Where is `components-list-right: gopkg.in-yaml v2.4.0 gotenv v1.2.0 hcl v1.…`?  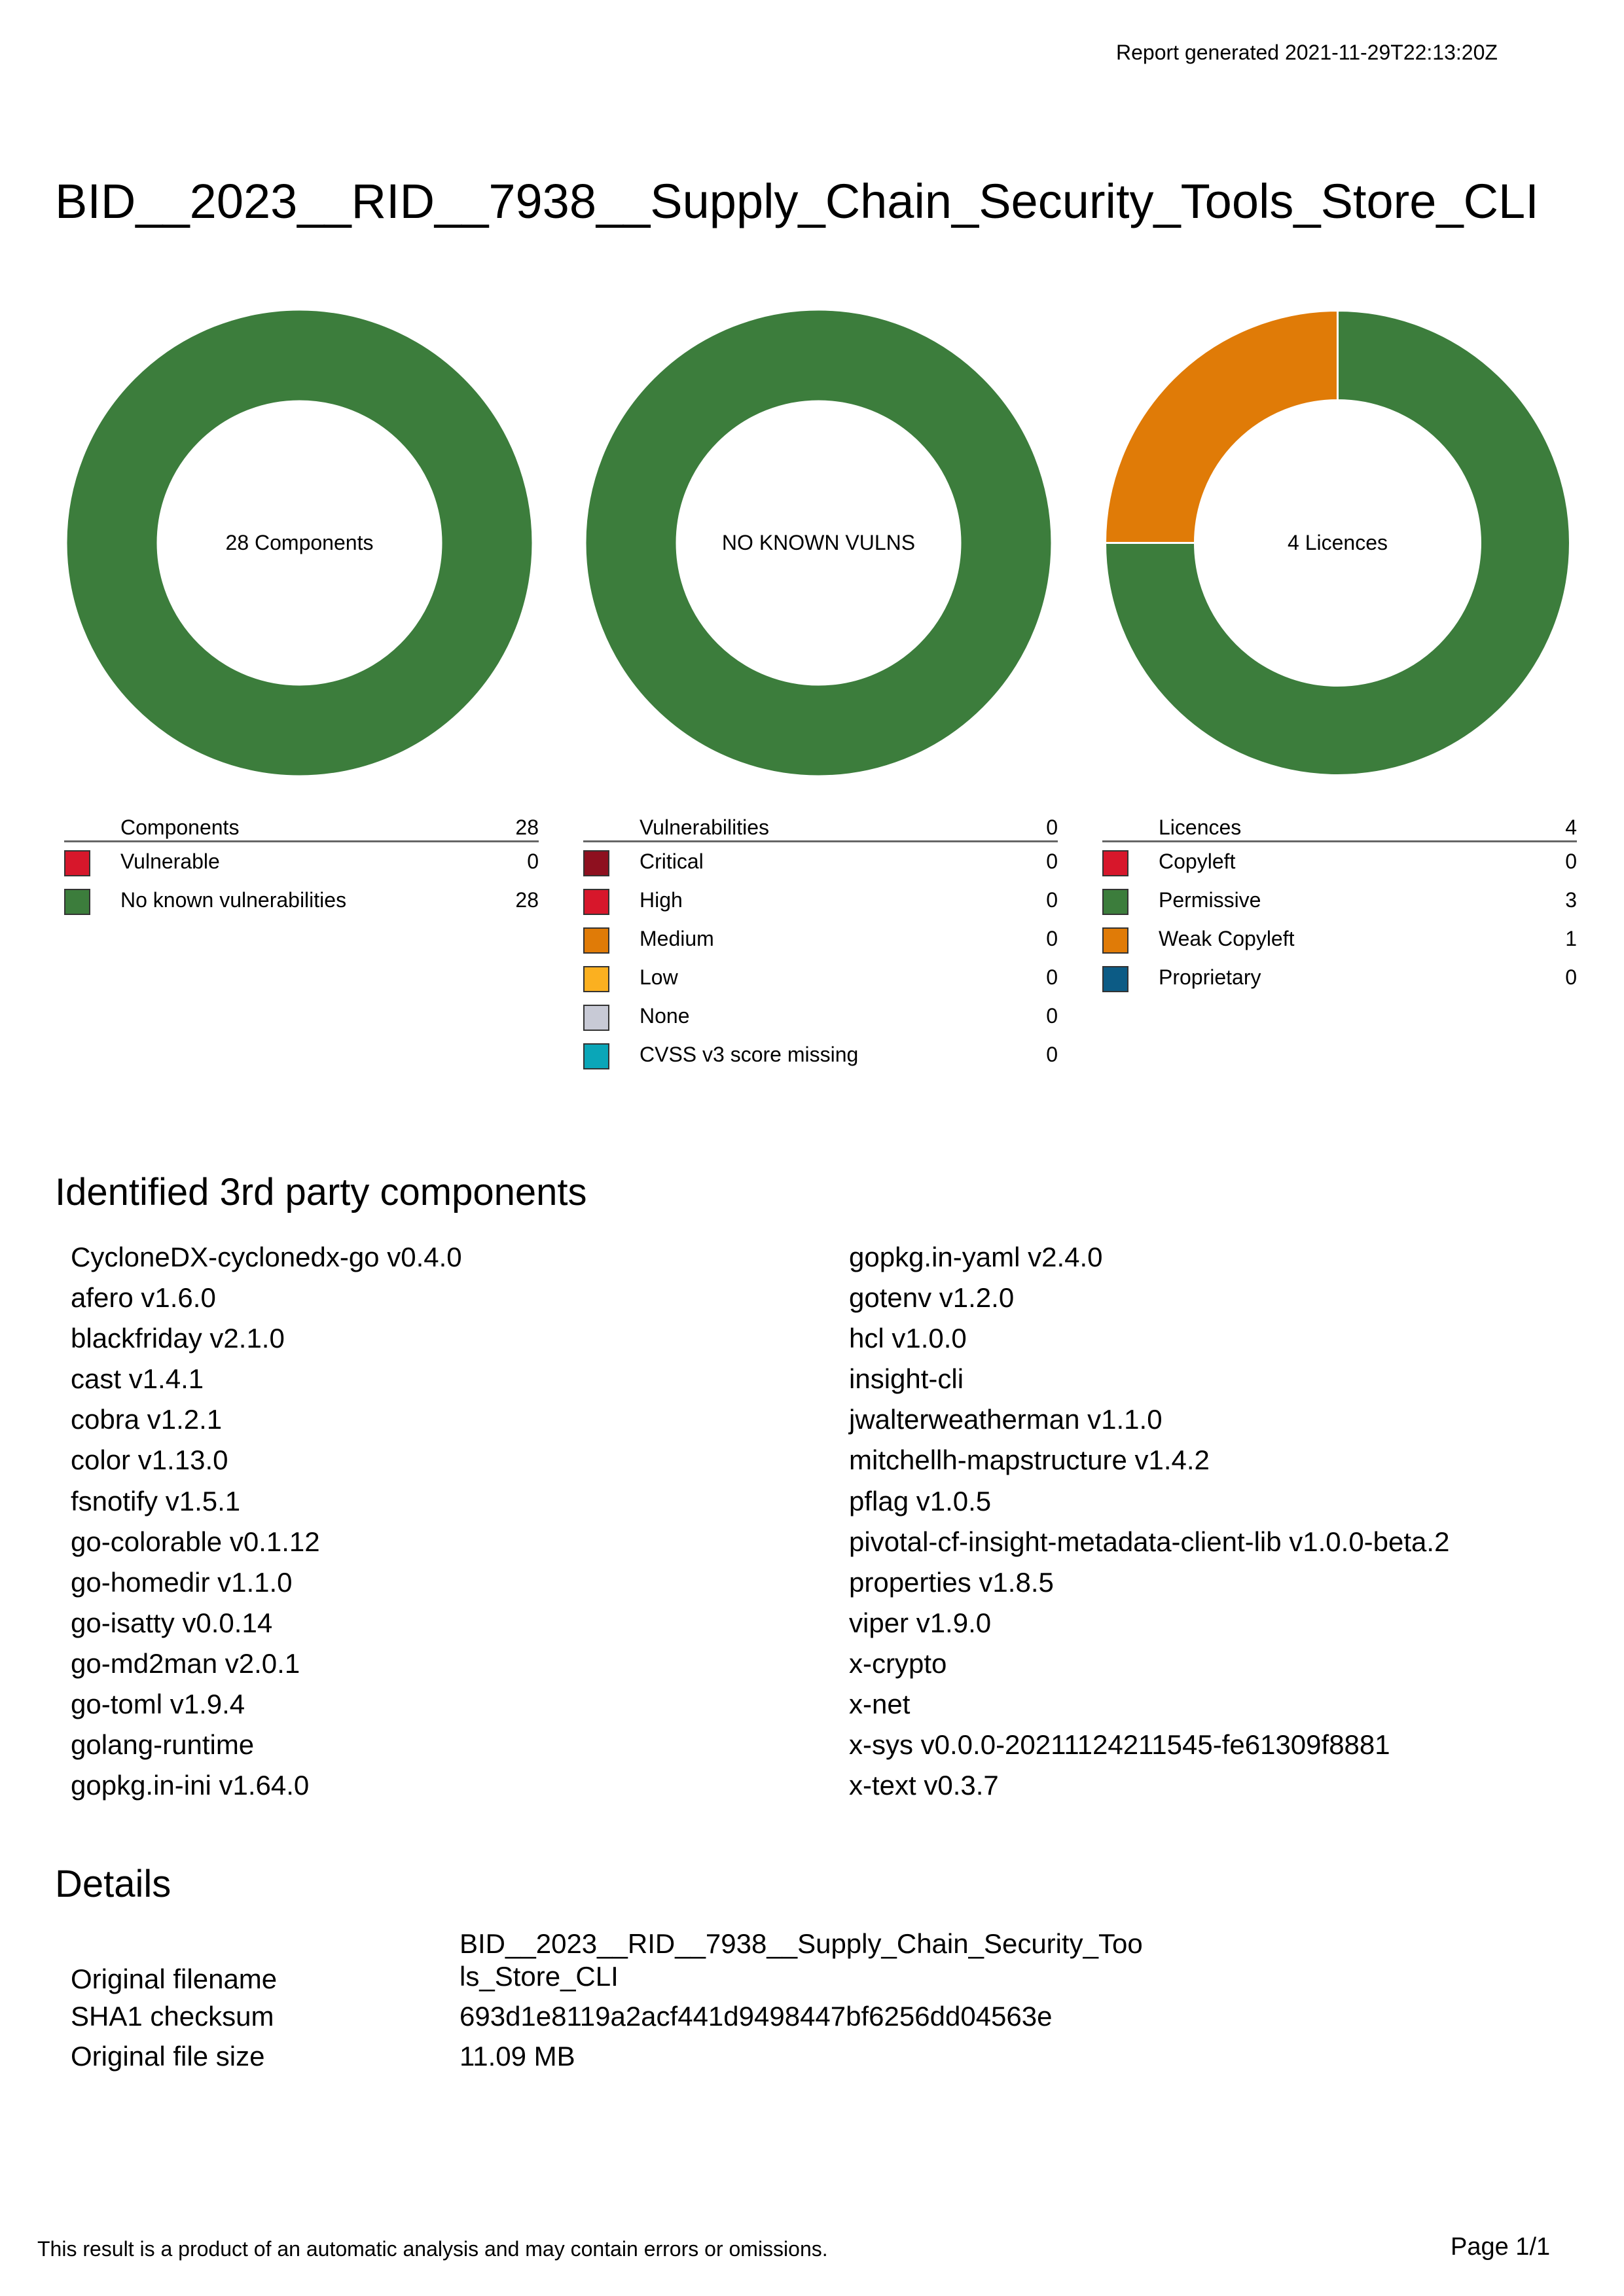 components-list-right: gopkg.in-yaml v2.4.0 gotenv v1.2.0 hcl v1.… is located at coordinates (1149, 1521).